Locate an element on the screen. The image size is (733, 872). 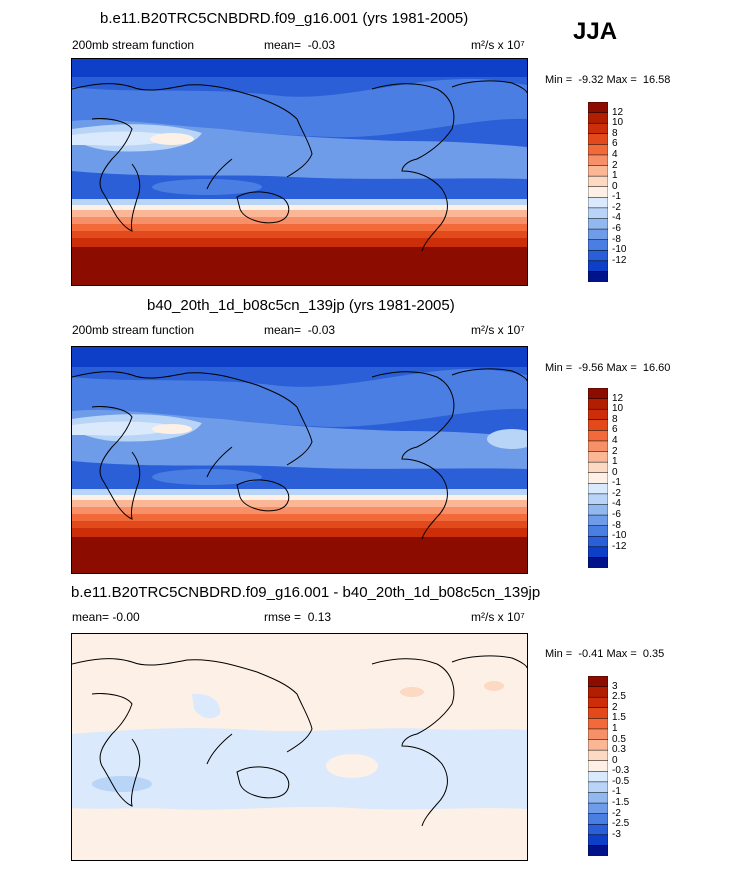
panel1-max-label: Max = is located at coordinates (621, 80).